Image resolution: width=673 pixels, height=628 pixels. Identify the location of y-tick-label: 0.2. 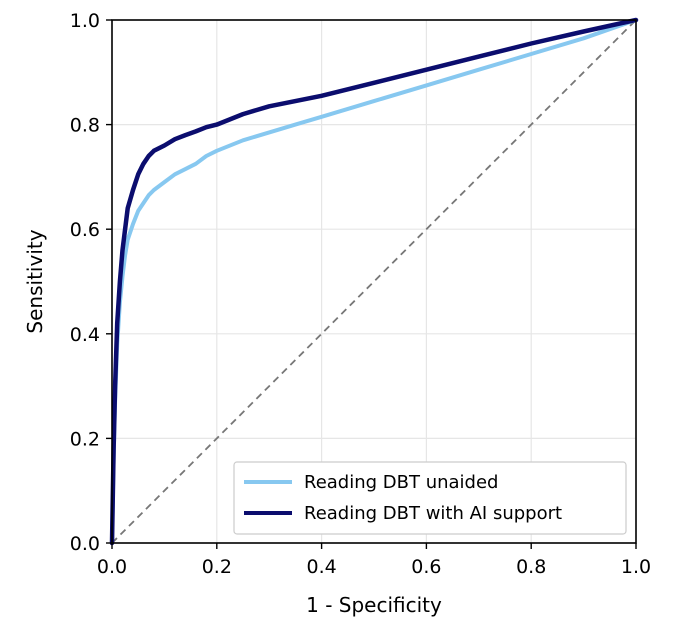
(85, 439).